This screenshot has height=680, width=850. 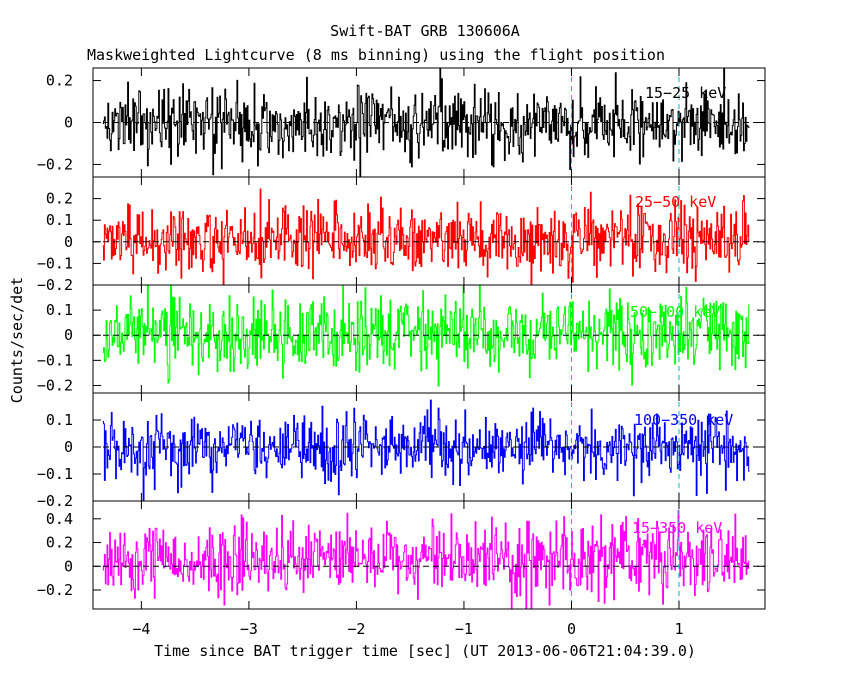 What do you see at coordinates (677, 528) in the screenshot?
I see `band-label: 15−350 keV` at bounding box center [677, 528].